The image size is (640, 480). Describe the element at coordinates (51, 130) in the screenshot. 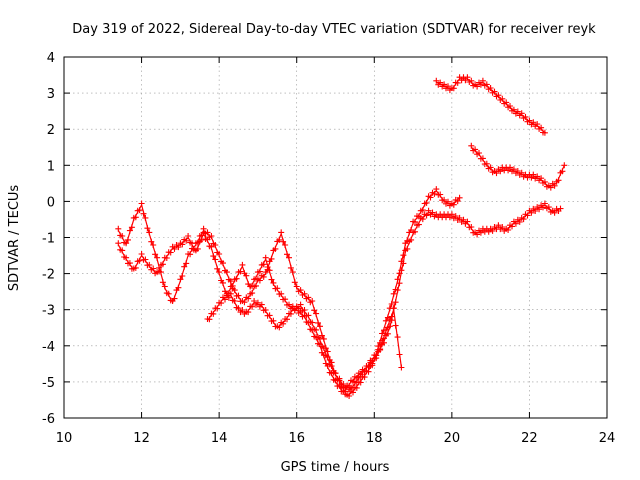

I see `y-tick-label: 2` at that location.